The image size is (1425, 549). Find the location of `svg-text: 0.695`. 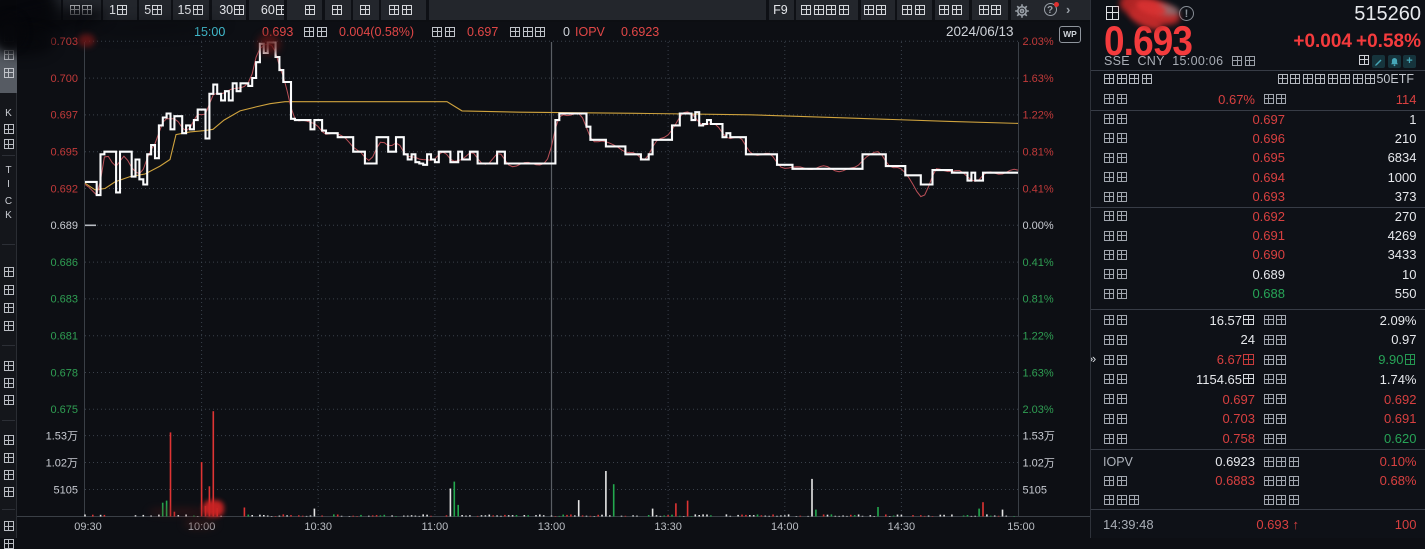

svg-text: 0.695 is located at coordinates (64, 153).